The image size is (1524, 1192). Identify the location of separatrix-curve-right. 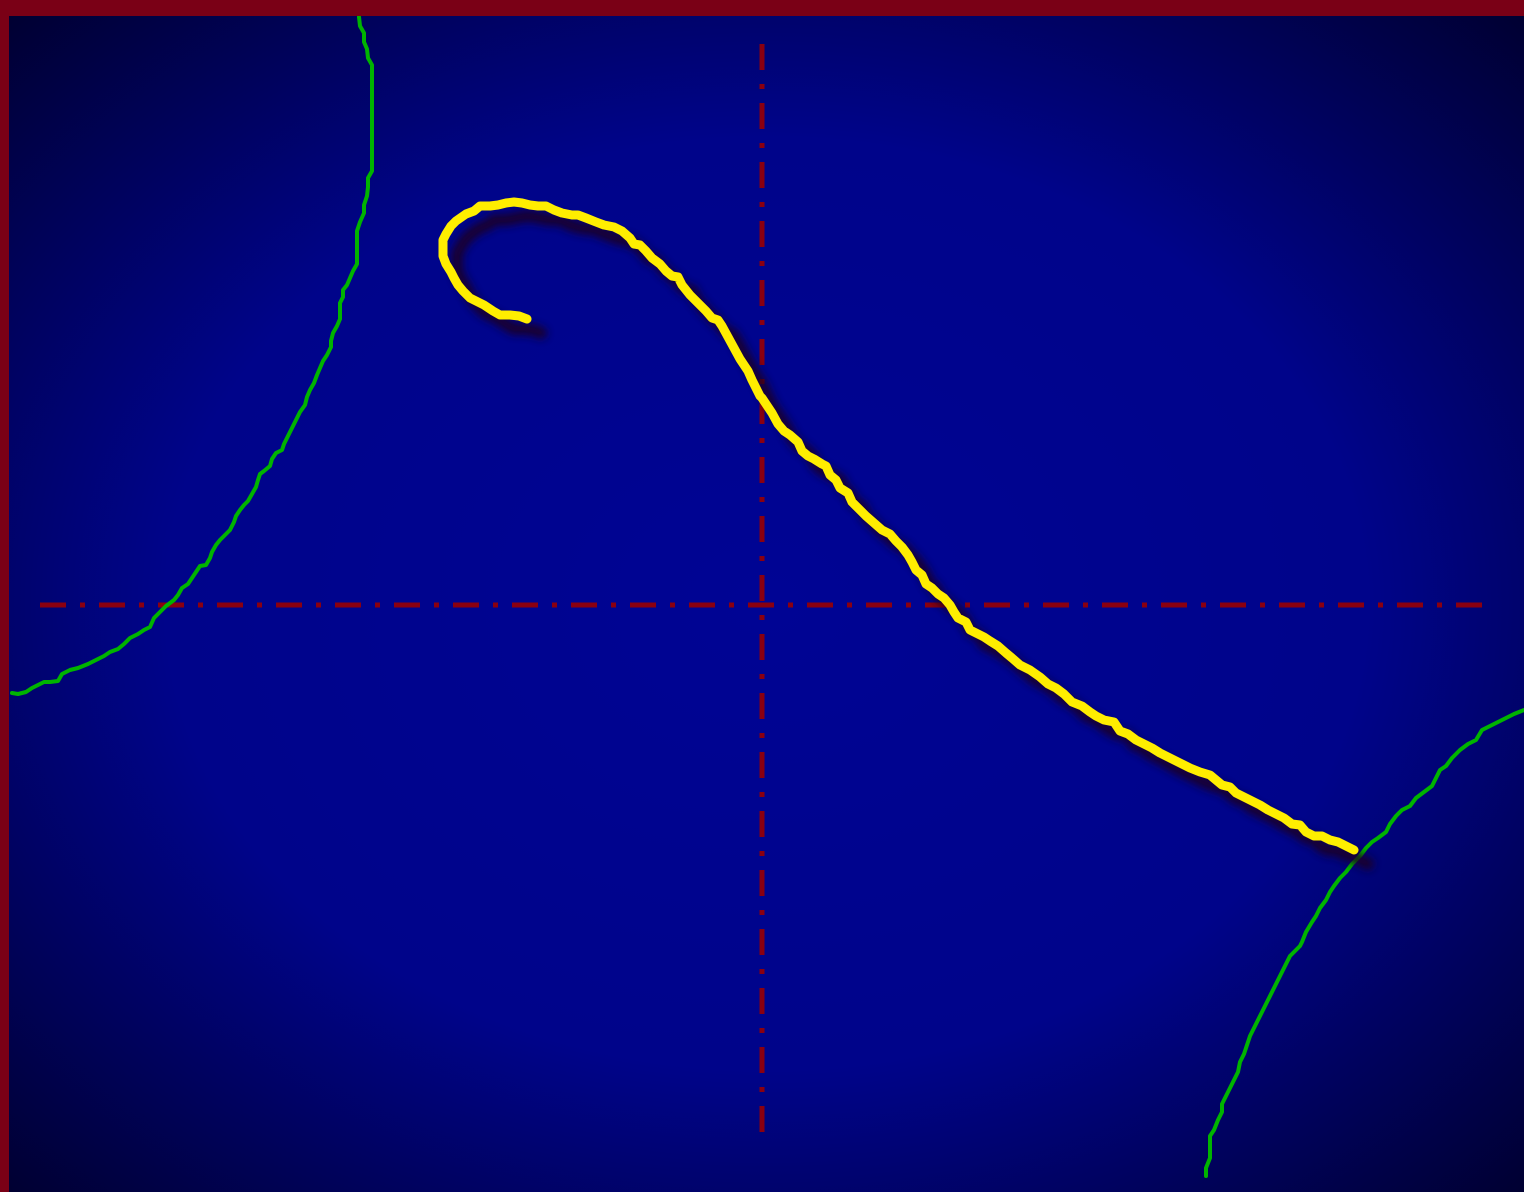
(1364, 943).